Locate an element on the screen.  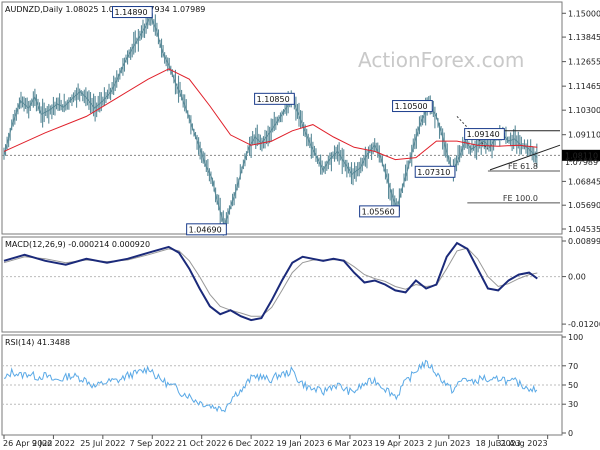
last-price-tag is located at coordinates (581, 155).